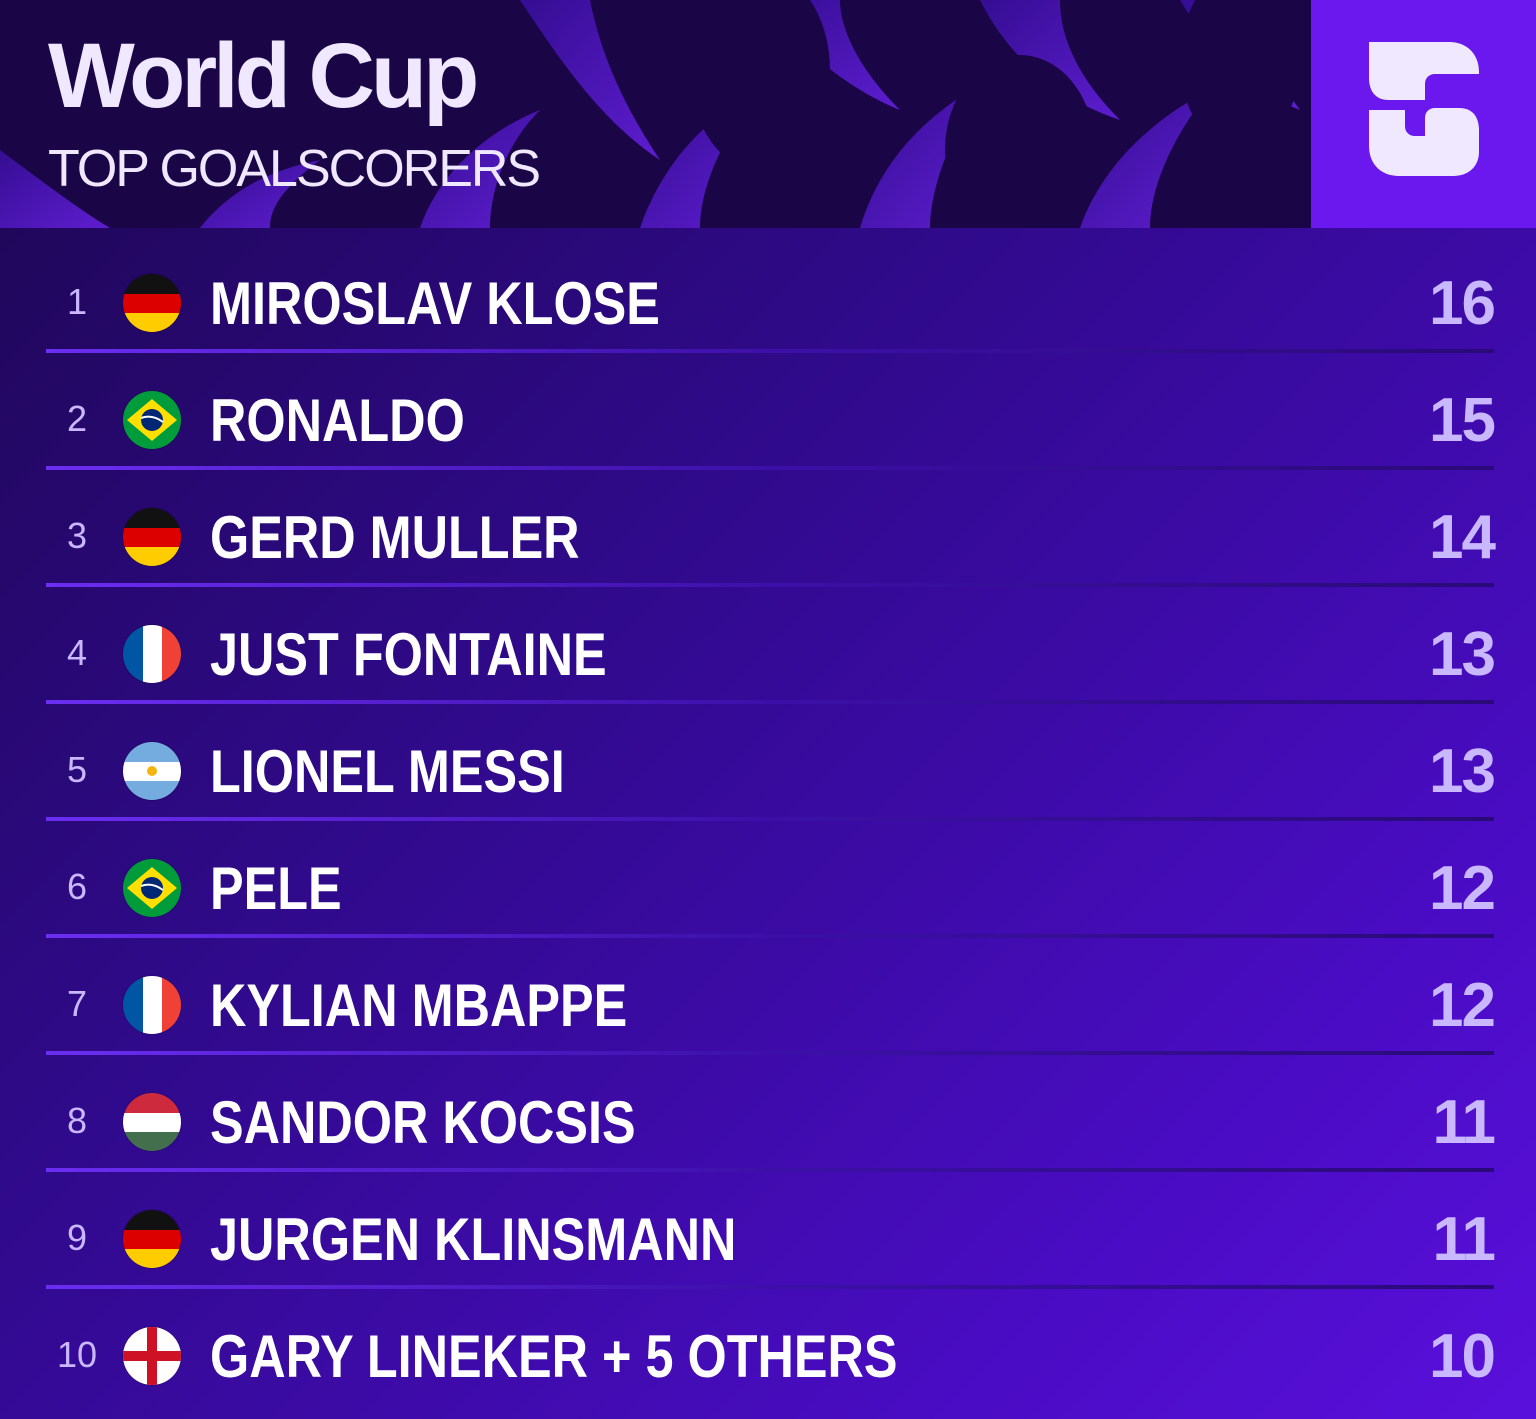 The image size is (1536, 1419). Describe the element at coordinates (77, 1237) in the screenshot. I see `rank-number: 9` at that location.